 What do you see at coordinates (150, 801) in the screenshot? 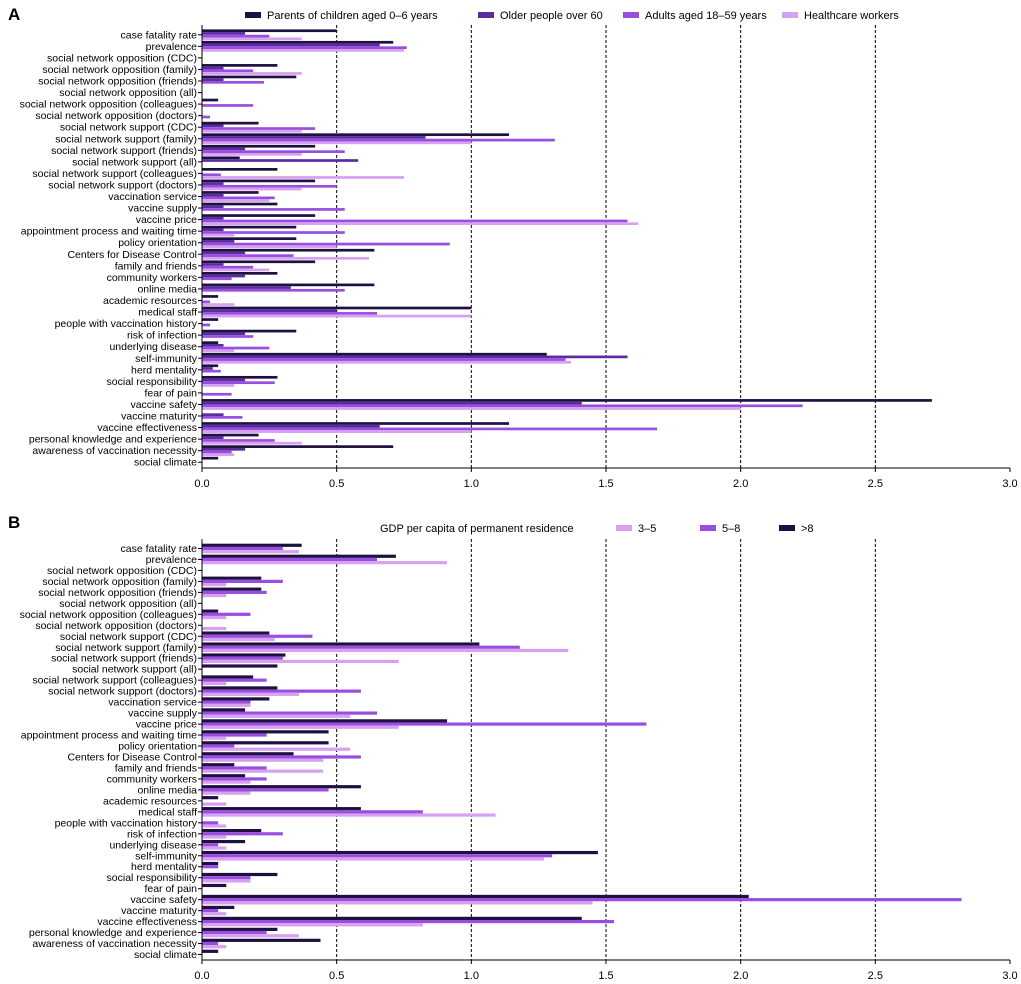
I see `category-label-b: academic resources` at bounding box center [150, 801].